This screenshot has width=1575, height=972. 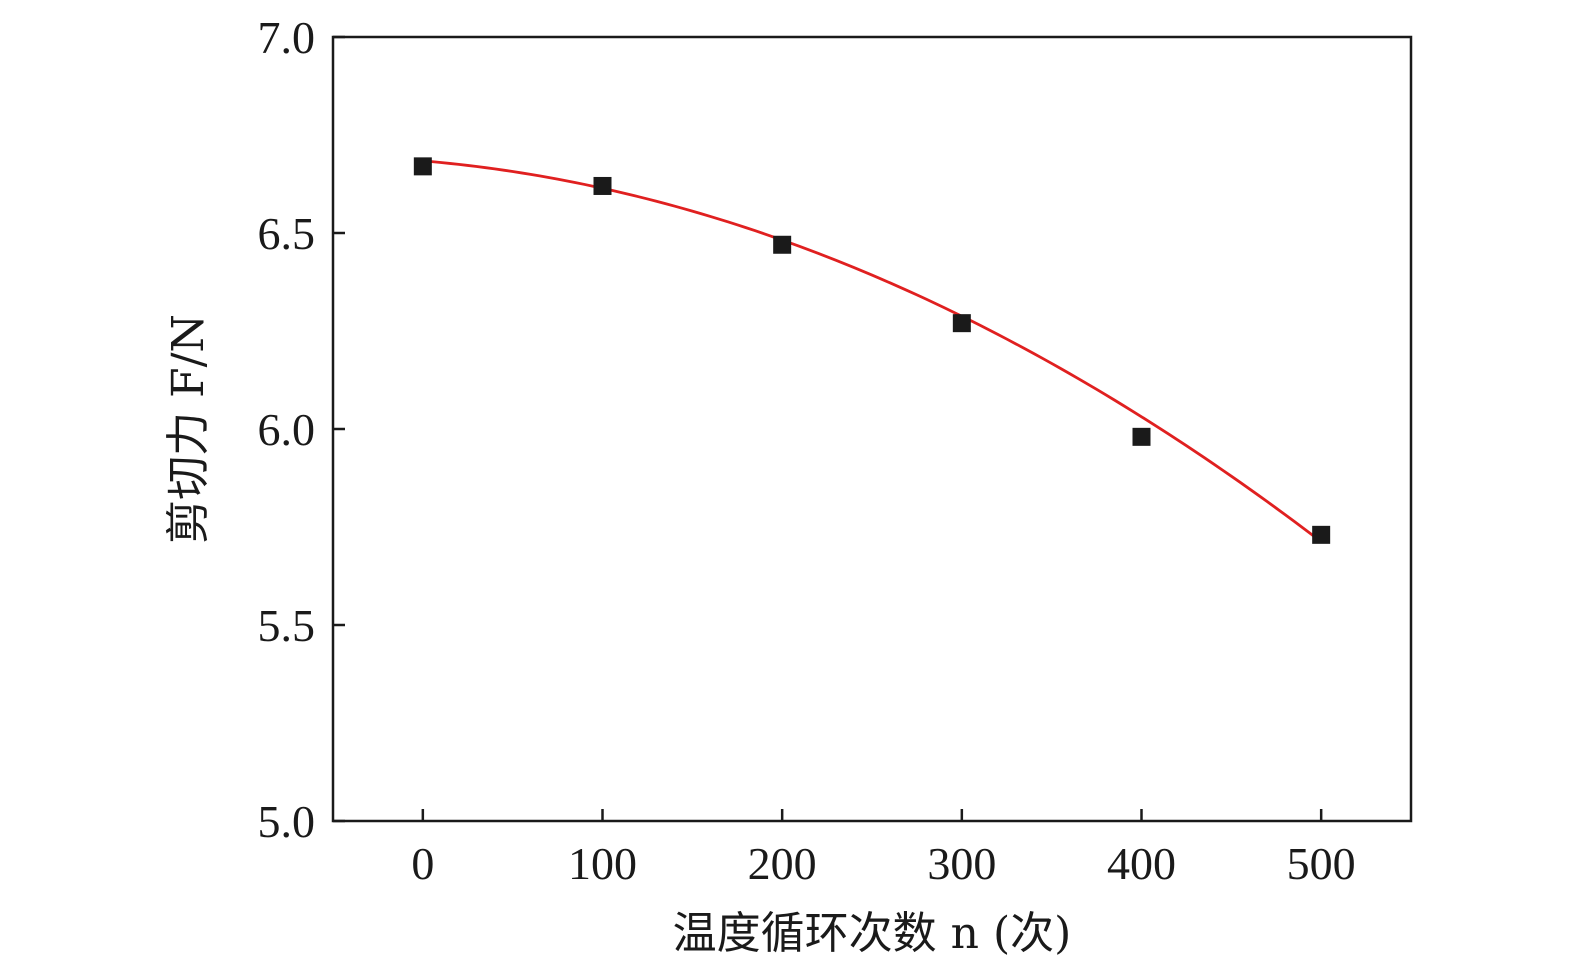 I want to click on x-tick-label: 100, so click(x=602, y=863).